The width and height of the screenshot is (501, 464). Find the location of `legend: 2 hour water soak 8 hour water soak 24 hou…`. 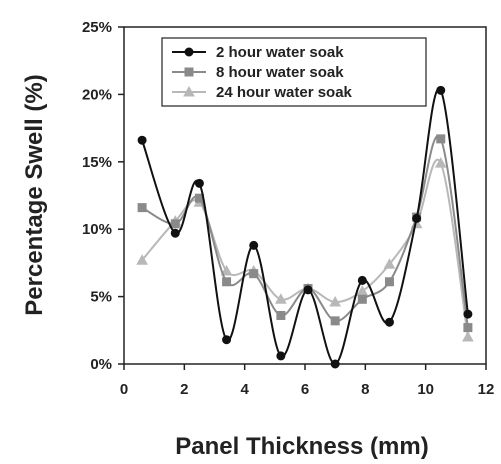

legend: 2 hour water soak 8 hour water soak 24 hou… is located at coordinates (294, 72).